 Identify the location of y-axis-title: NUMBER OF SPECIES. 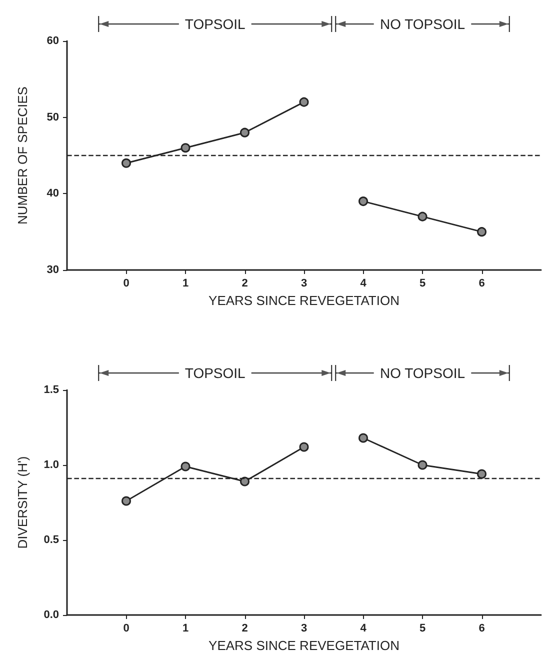
(22, 155).